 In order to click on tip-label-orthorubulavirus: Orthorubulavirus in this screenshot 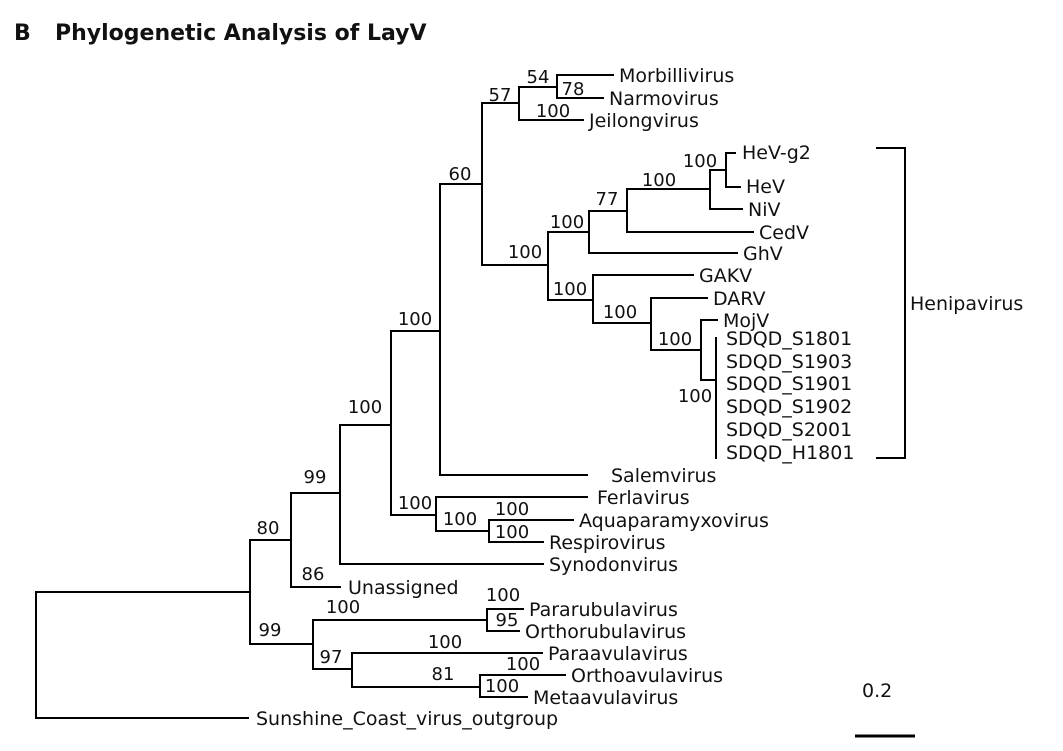, I will do `click(605, 632)`.